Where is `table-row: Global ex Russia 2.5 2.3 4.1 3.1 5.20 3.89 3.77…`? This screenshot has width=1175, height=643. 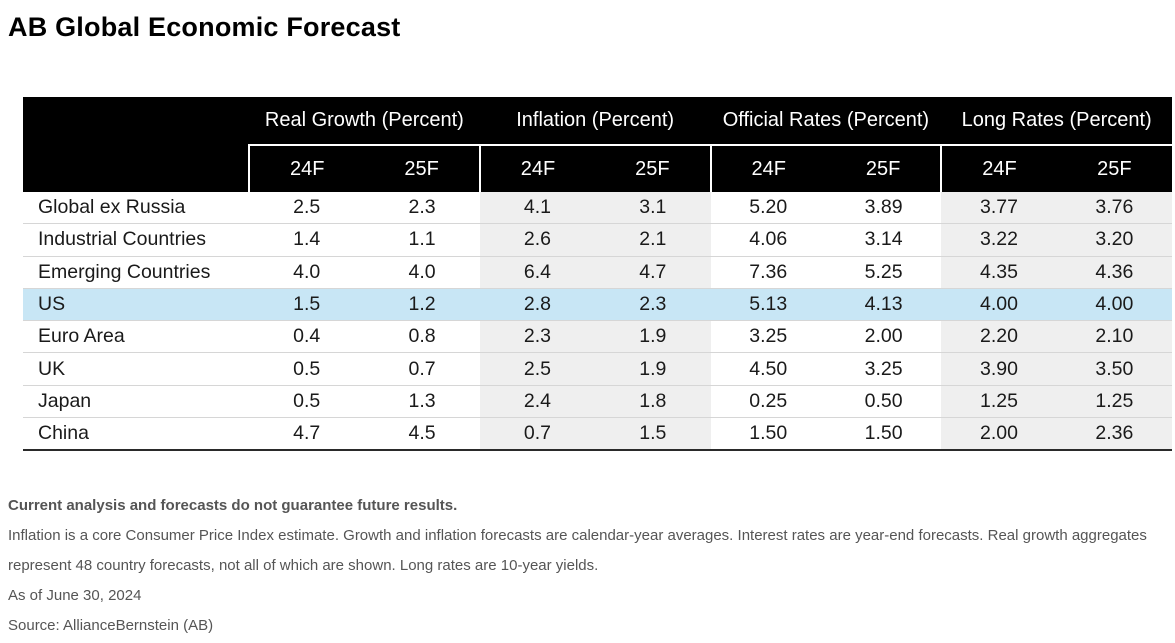 table-row: Global ex Russia 2.5 2.3 4.1 3.1 5.20 3.89 3.77… is located at coordinates (598, 208).